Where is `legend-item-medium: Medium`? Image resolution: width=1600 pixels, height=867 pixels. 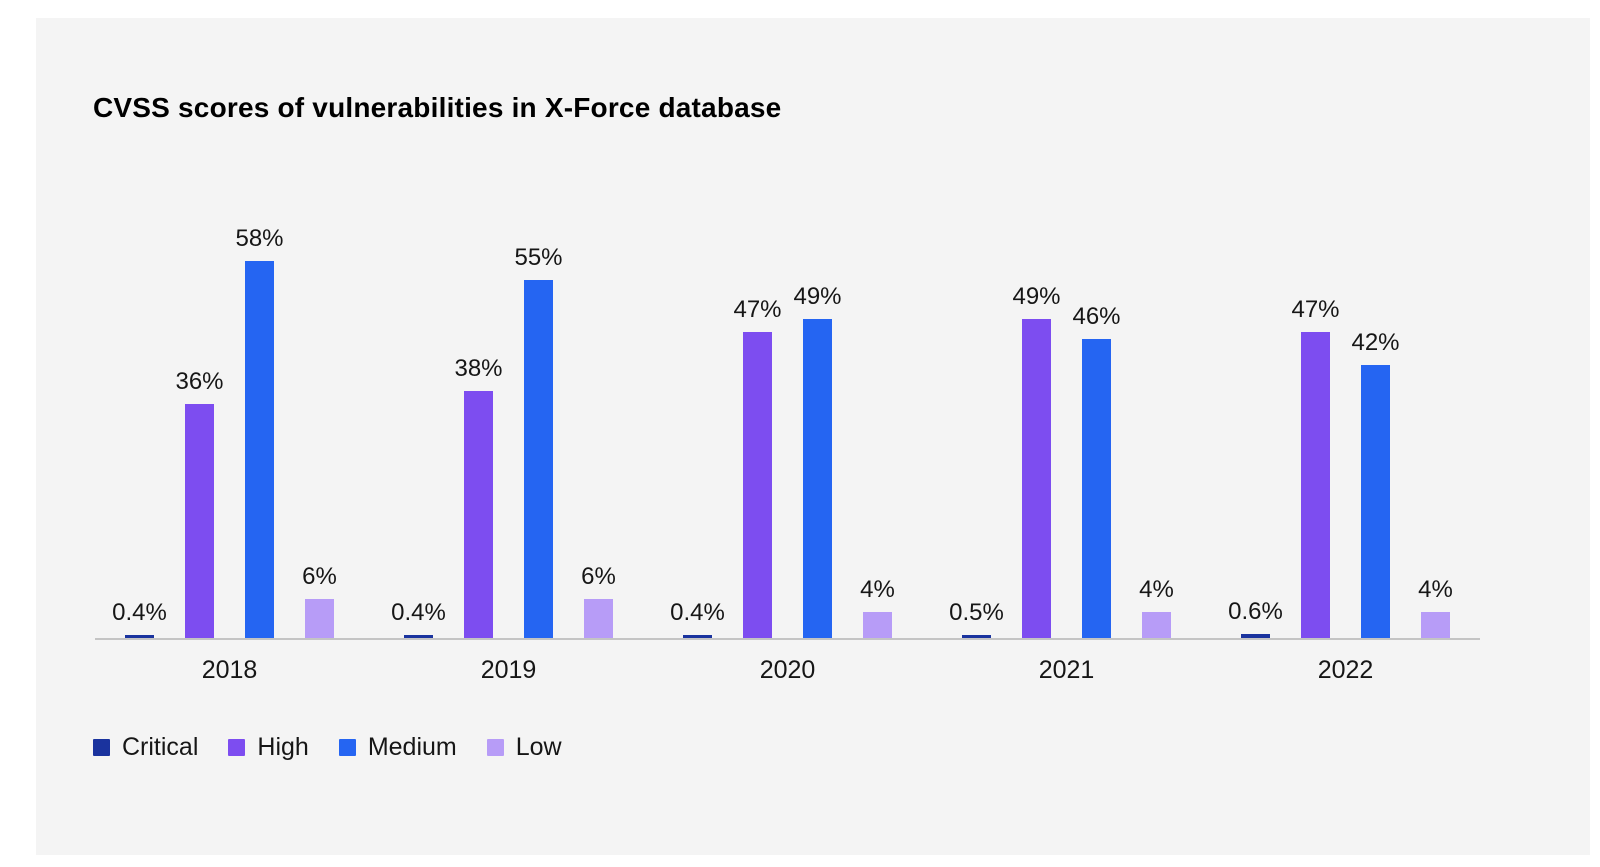
legend-item-medium: Medium is located at coordinates (397, 747).